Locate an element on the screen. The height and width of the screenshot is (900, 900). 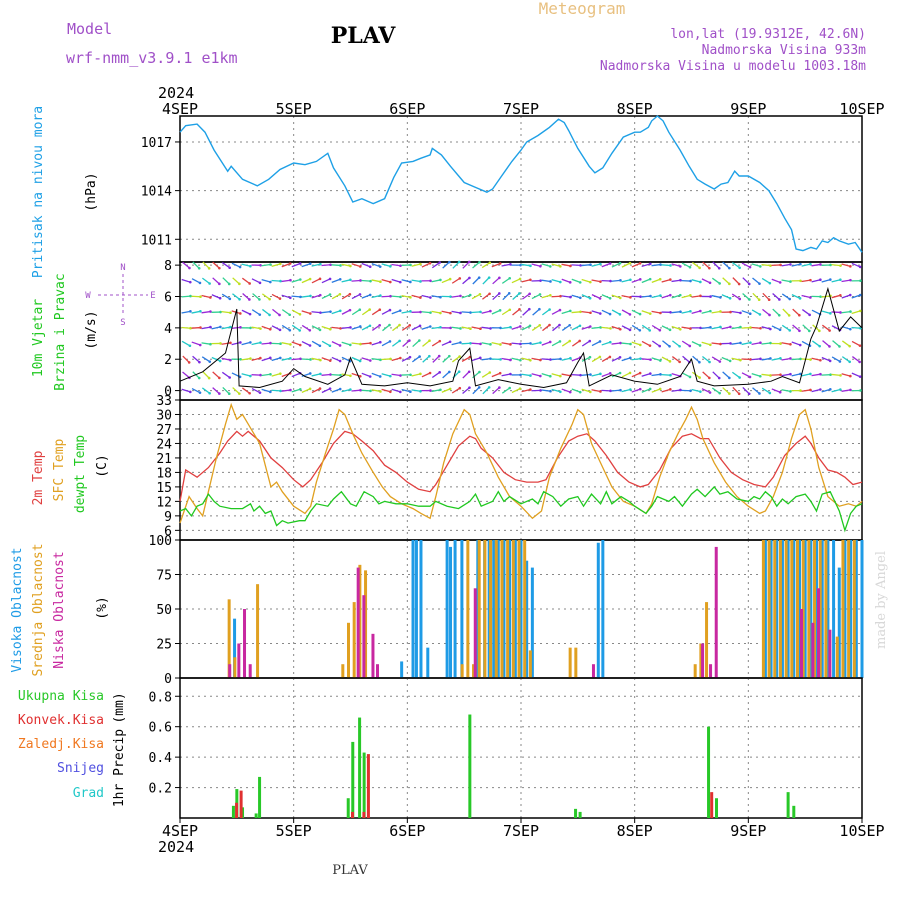
precip-total-bar is located at coordinates (360, 767).